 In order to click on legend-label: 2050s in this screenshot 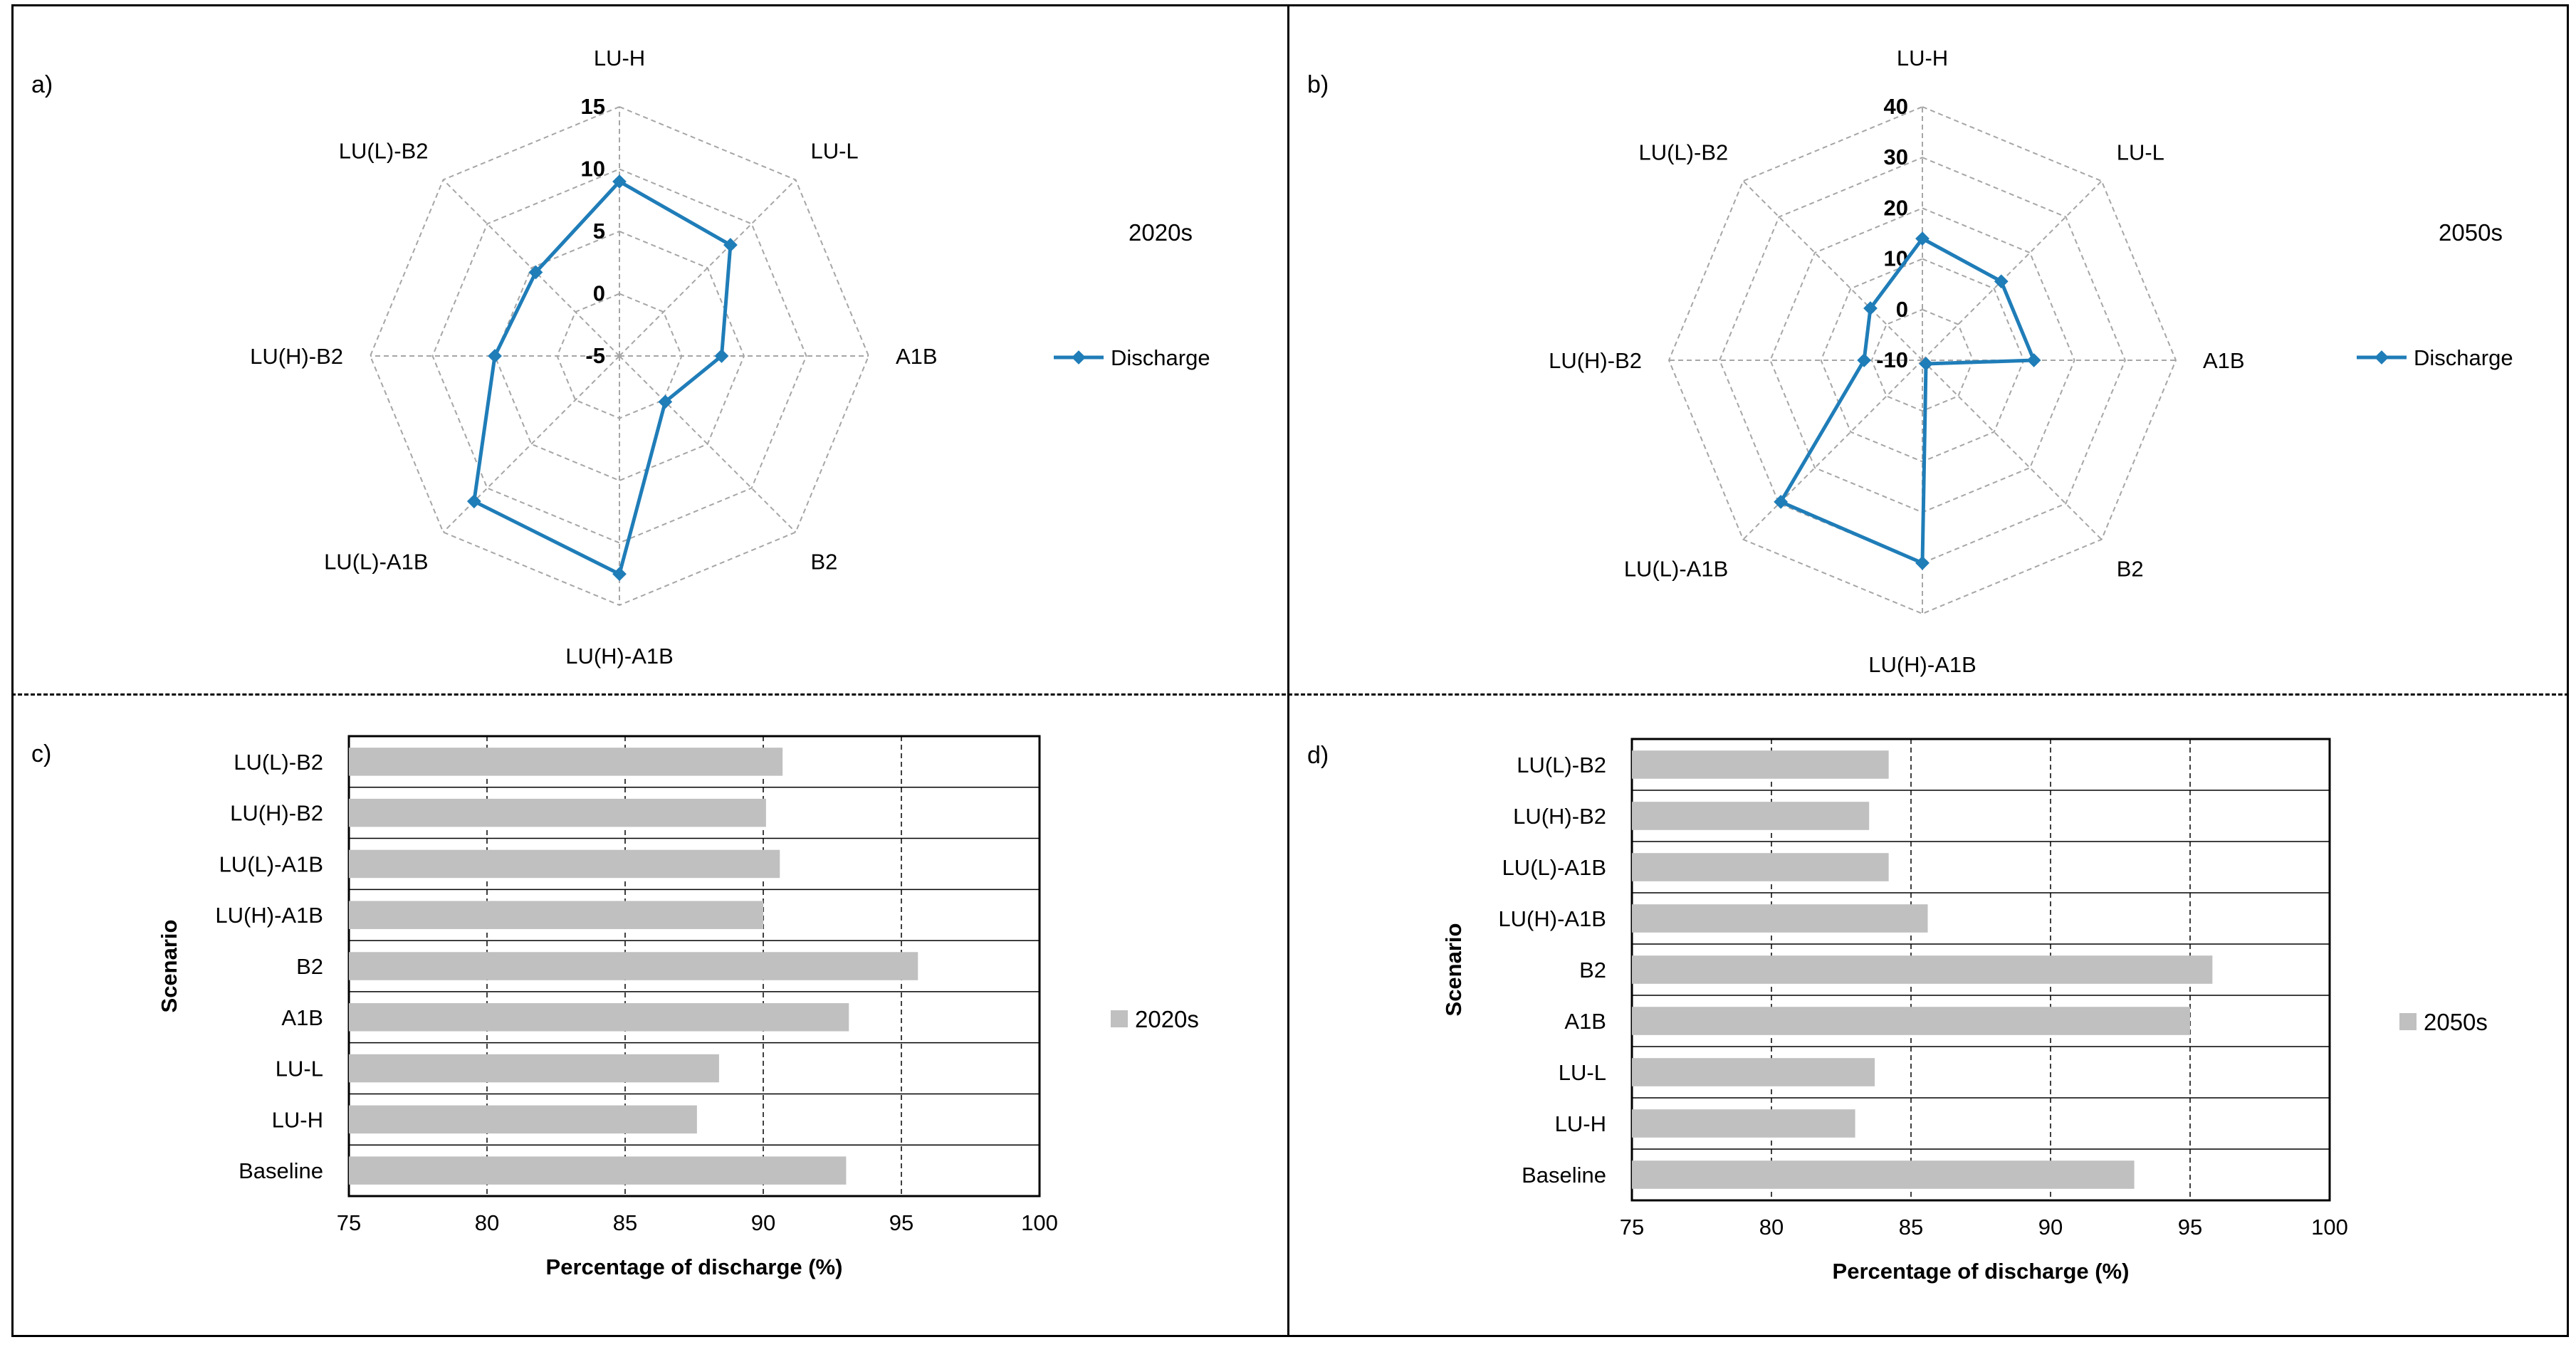, I will do `click(2456, 1022)`.